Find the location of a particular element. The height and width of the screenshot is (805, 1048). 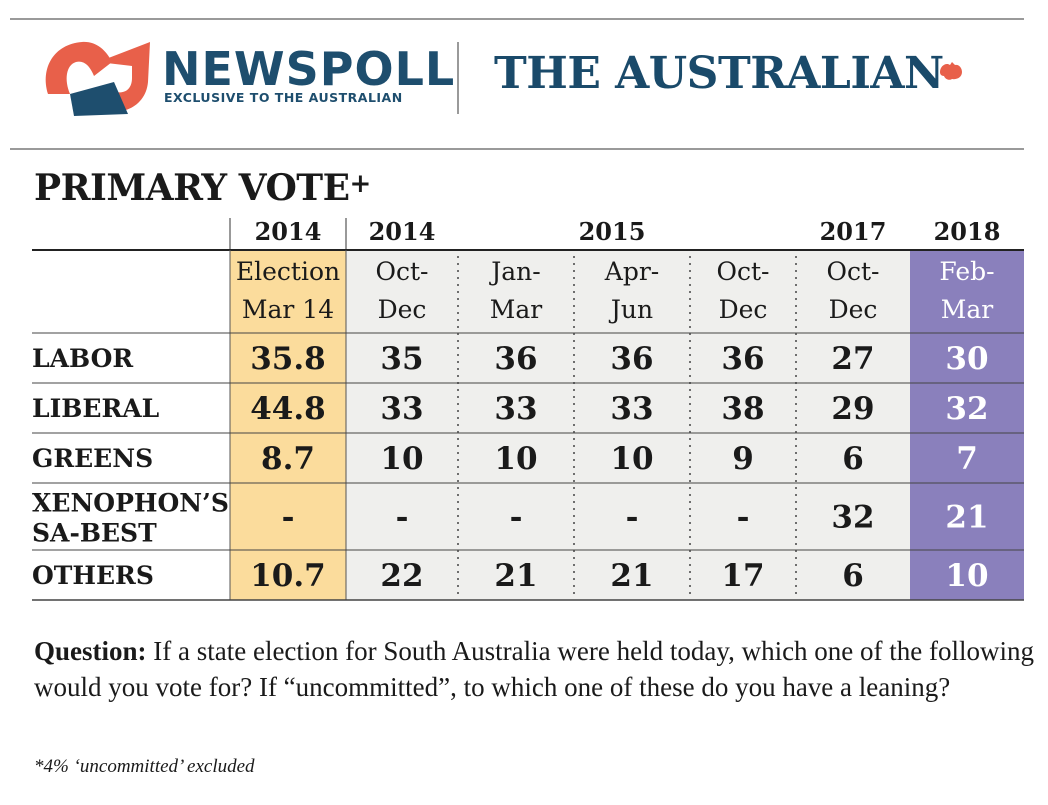

logo-divider is located at coordinates (458, 78).